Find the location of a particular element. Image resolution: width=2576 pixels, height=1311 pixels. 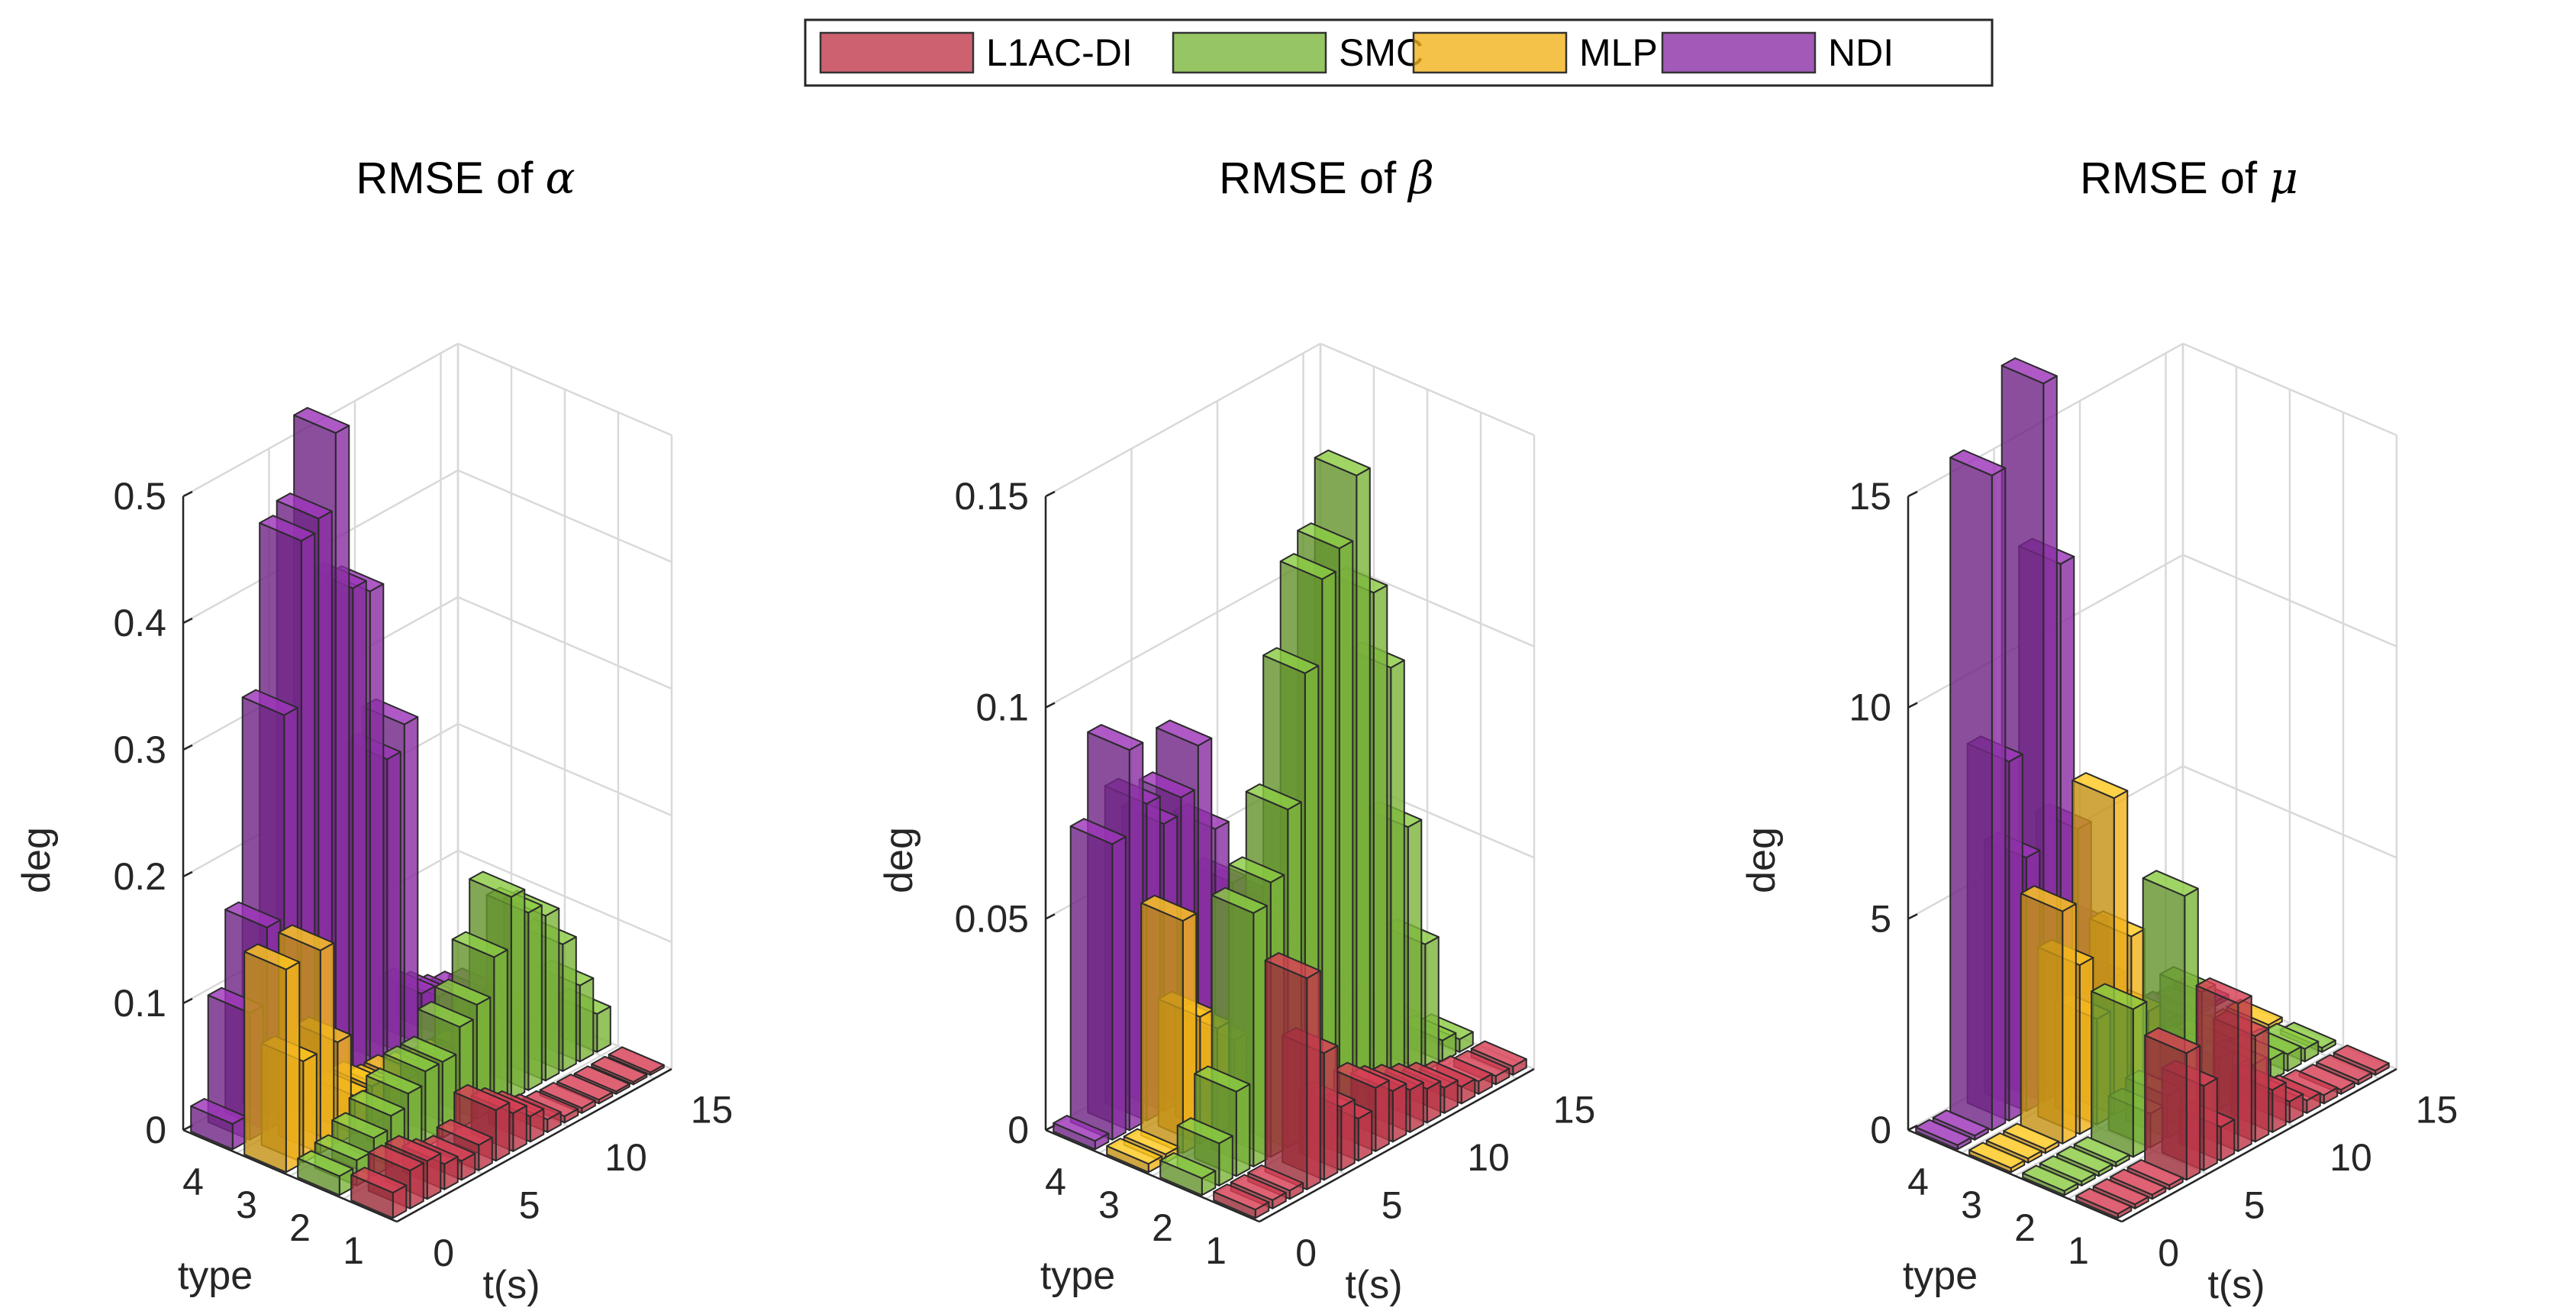

legend-entry-smc: SMC is located at coordinates (1298, 52).